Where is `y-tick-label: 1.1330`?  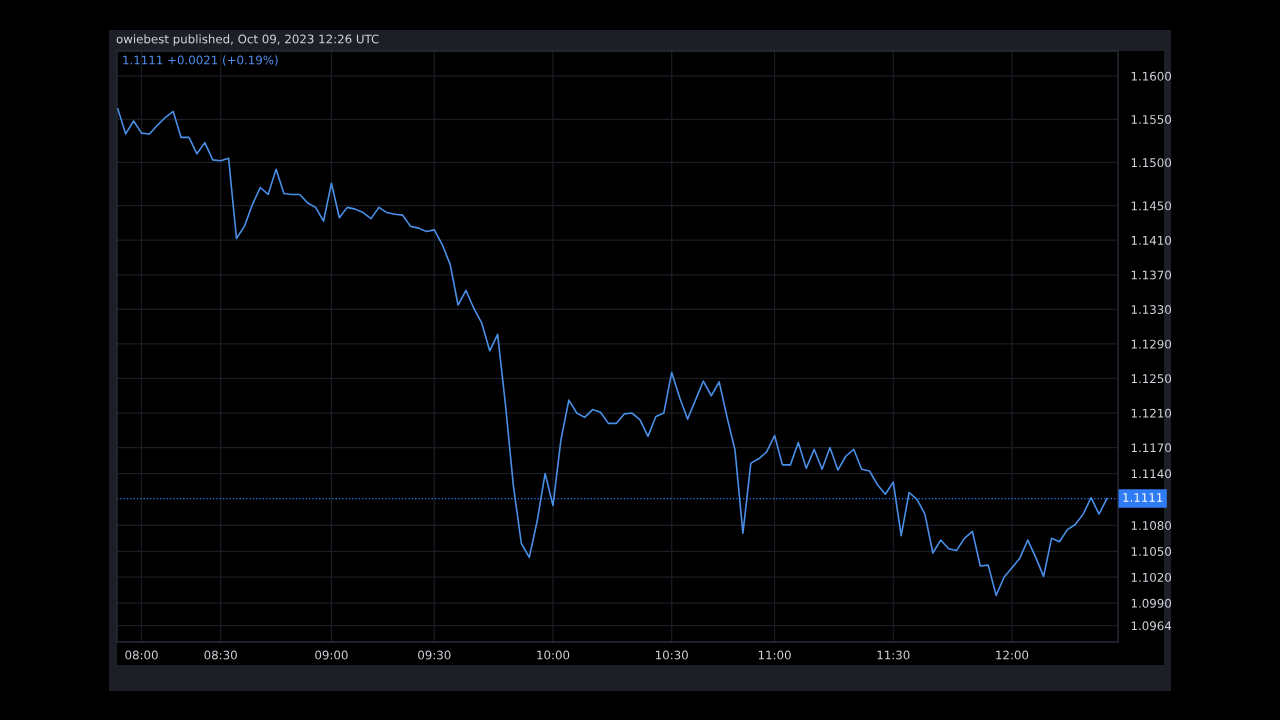 y-tick-label: 1.1330 is located at coordinates (1151, 309).